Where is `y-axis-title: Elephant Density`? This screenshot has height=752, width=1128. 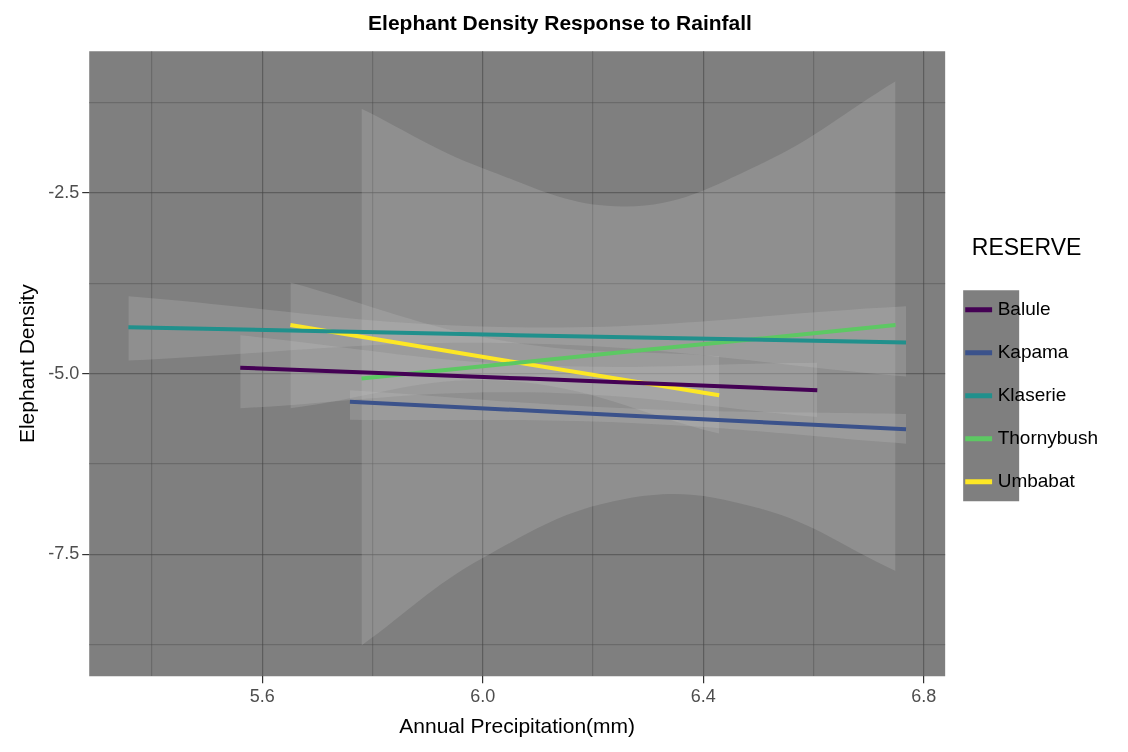
y-axis-title: Elephant Density is located at coordinates (27, 363).